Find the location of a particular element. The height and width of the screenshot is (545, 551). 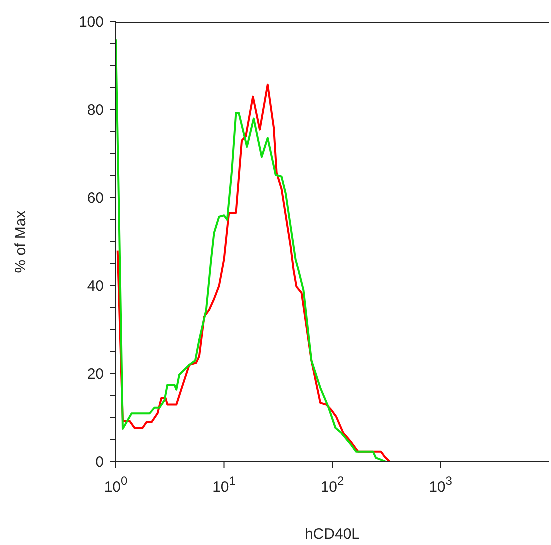

y-axis-title: % of Max is located at coordinates (21, 242).